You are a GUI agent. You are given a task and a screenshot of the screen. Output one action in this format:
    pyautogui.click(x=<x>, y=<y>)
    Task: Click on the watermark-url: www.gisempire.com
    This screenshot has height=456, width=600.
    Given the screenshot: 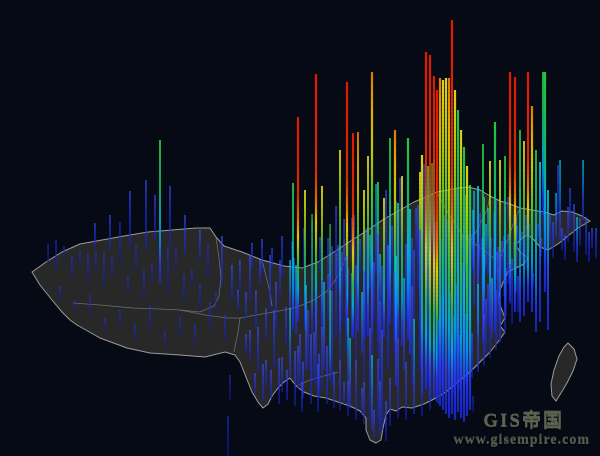 What is the action you would take?
    pyautogui.click(x=521, y=440)
    